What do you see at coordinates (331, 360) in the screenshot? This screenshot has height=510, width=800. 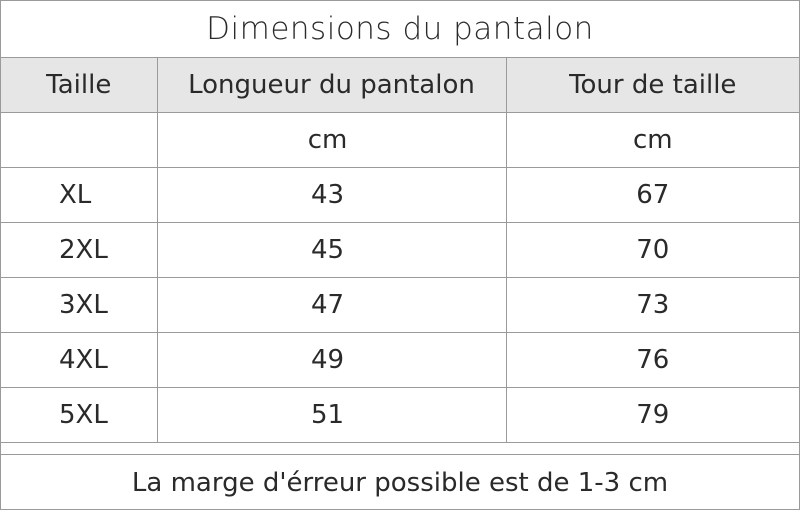 I see `length-cell: 49` at bounding box center [331, 360].